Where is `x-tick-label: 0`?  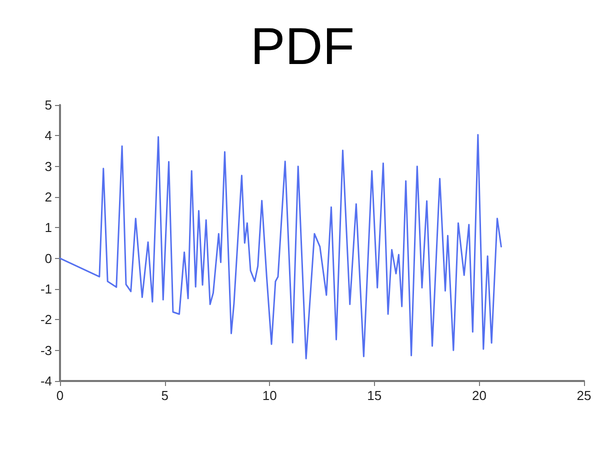 x-tick-label: 0 is located at coordinates (60, 395).